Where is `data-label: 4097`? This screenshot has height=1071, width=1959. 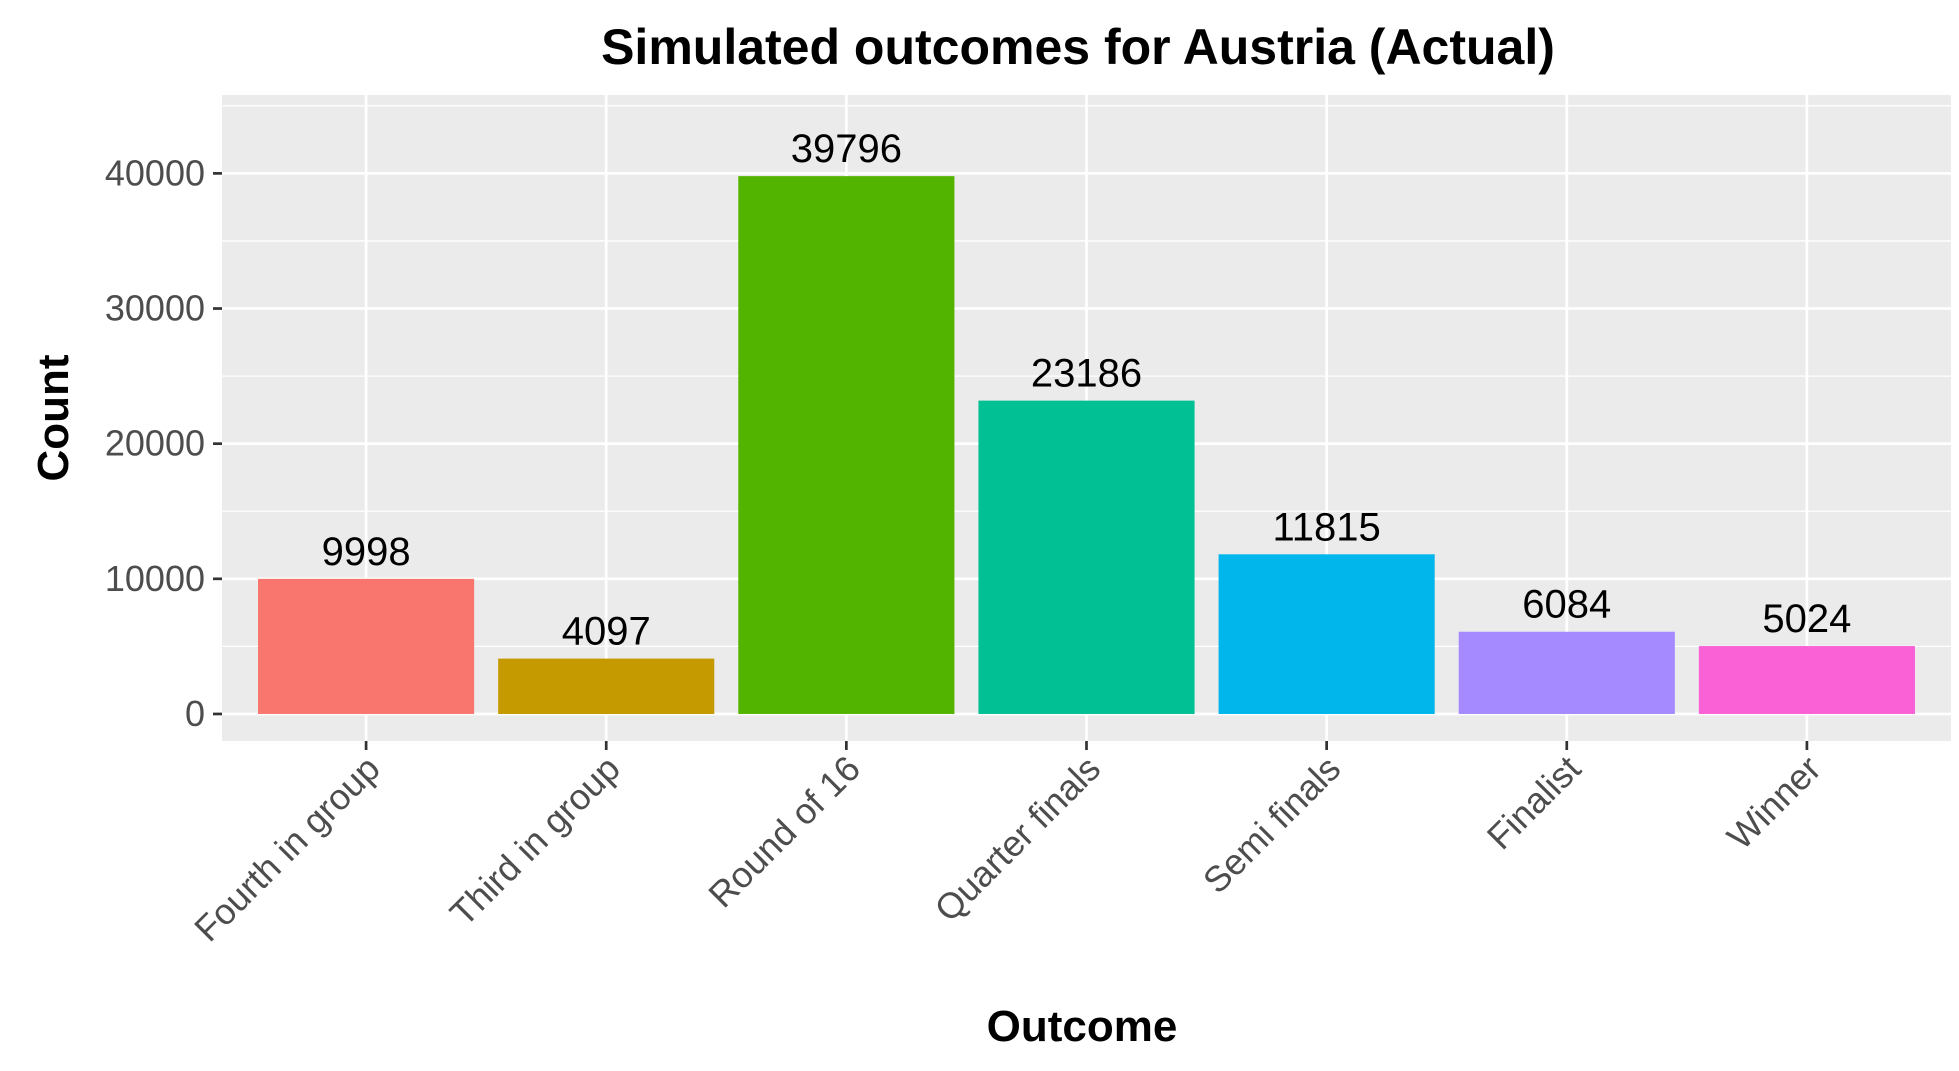 data-label: 4097 is located at coordinates (606, 632).